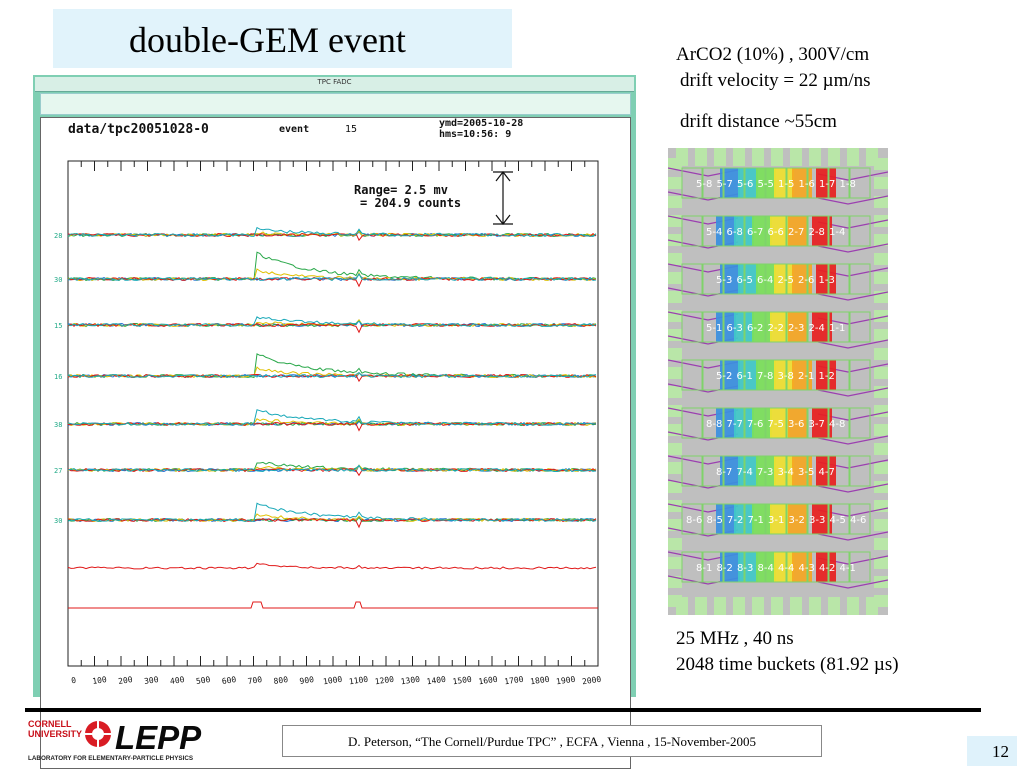  Describe the element at coordinates (776, 520) in the screenshot. I see `pad-label: 3-1` at that location.